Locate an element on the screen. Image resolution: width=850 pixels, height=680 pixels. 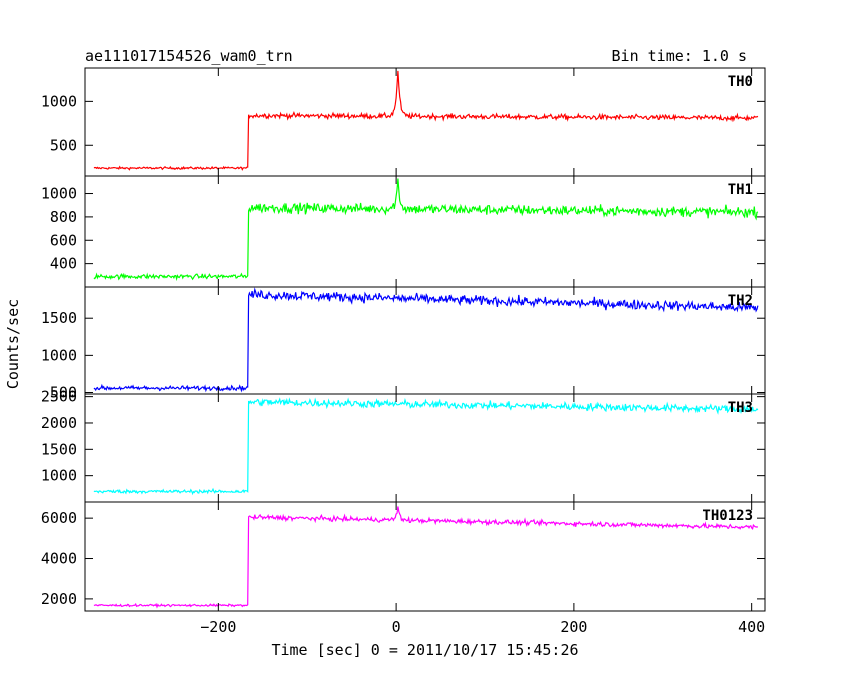
y-tick-label: 4000 is located at coordinates (59, 559).